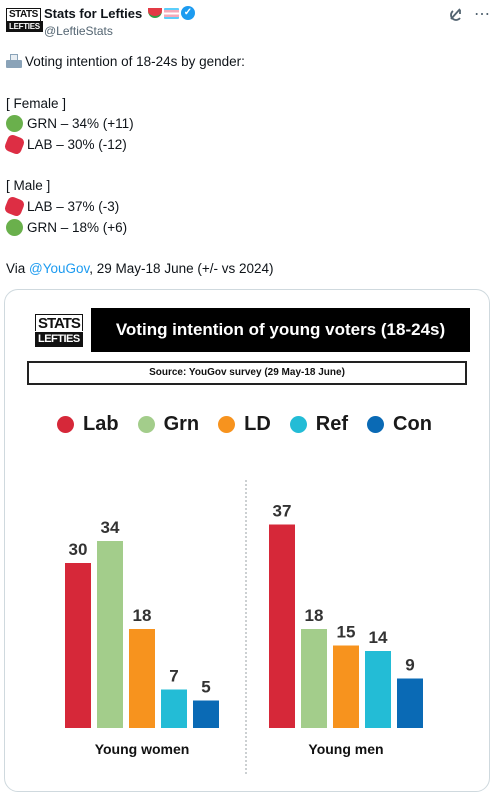 Image resolution: width=501 pixels, height=800 pixels. Describe the element at coordinates (59, 322) in the screenshot. I see `card-logo-top: STATS` at that location.